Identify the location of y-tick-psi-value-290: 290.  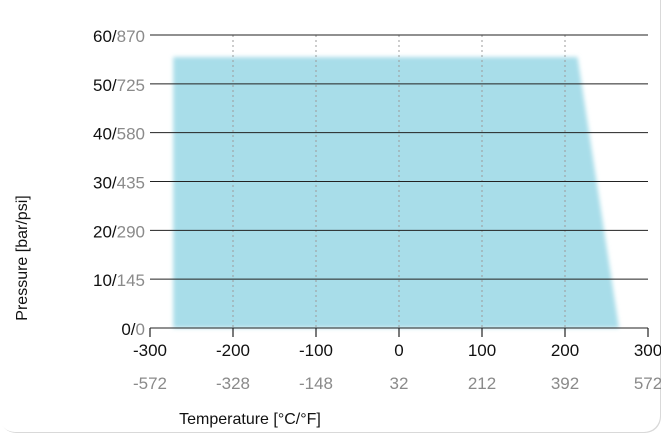
(131, 231).